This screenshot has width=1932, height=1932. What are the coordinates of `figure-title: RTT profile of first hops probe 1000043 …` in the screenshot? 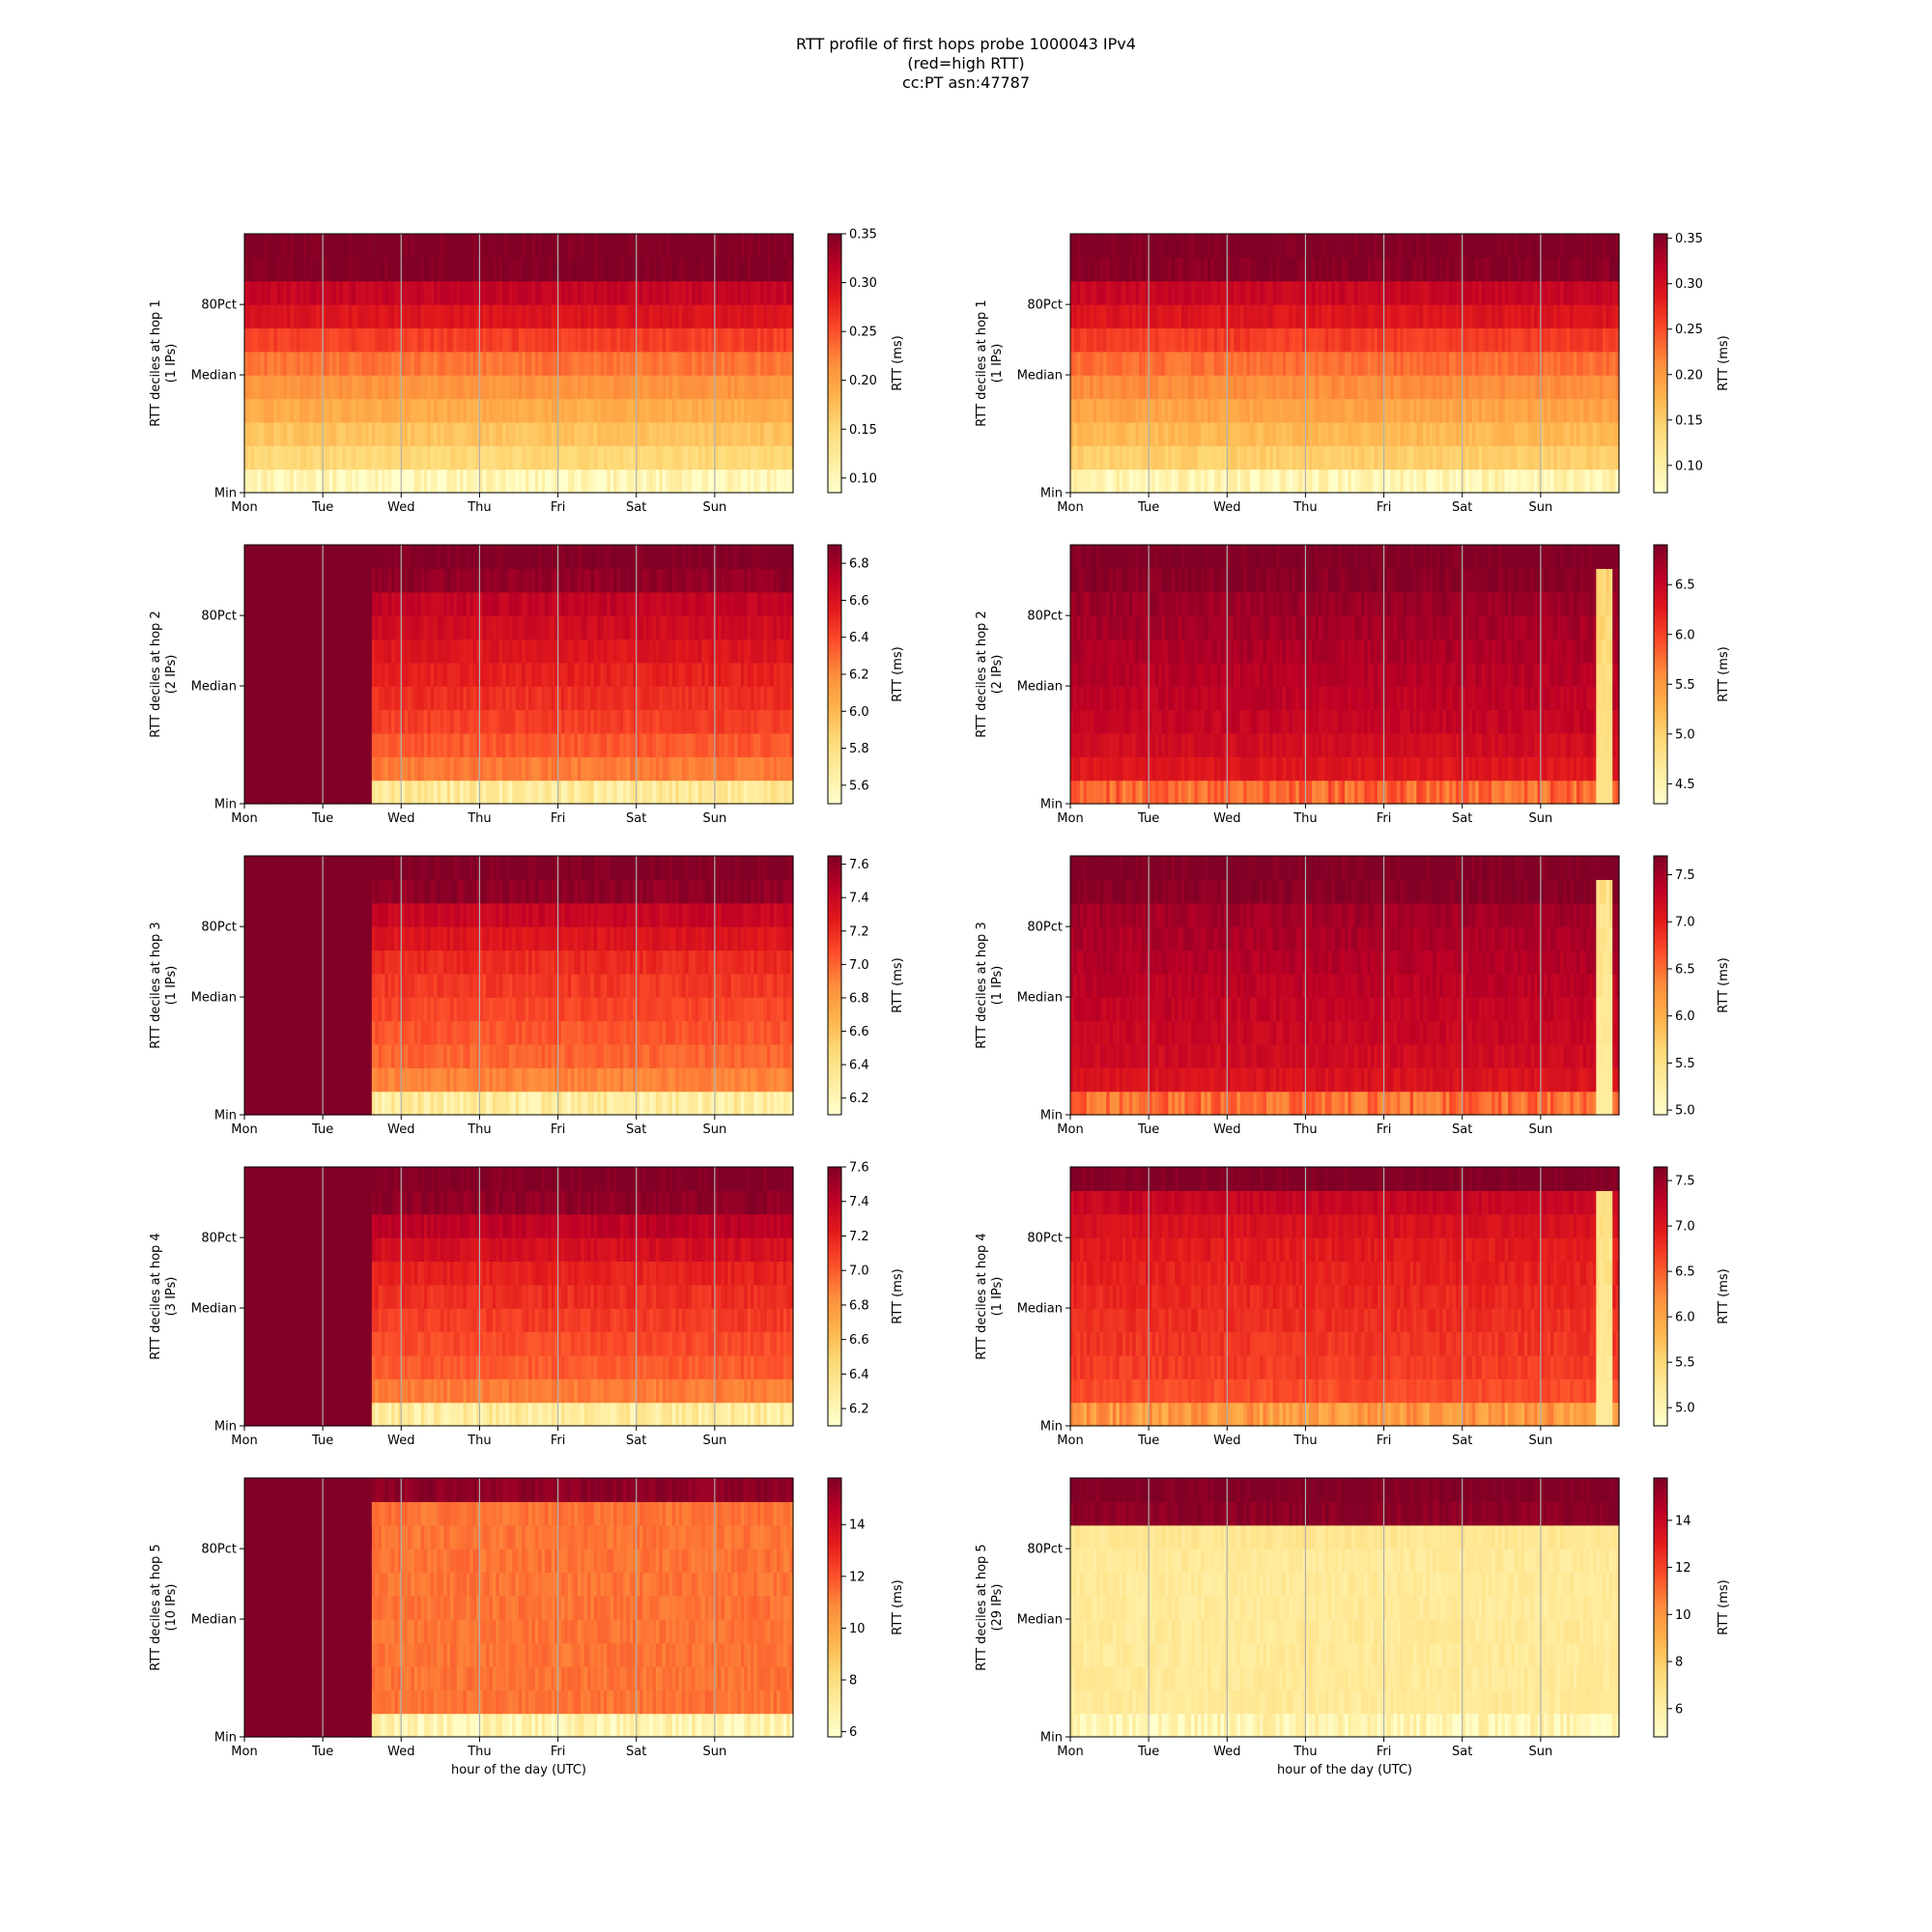 It's located at (966, 64).